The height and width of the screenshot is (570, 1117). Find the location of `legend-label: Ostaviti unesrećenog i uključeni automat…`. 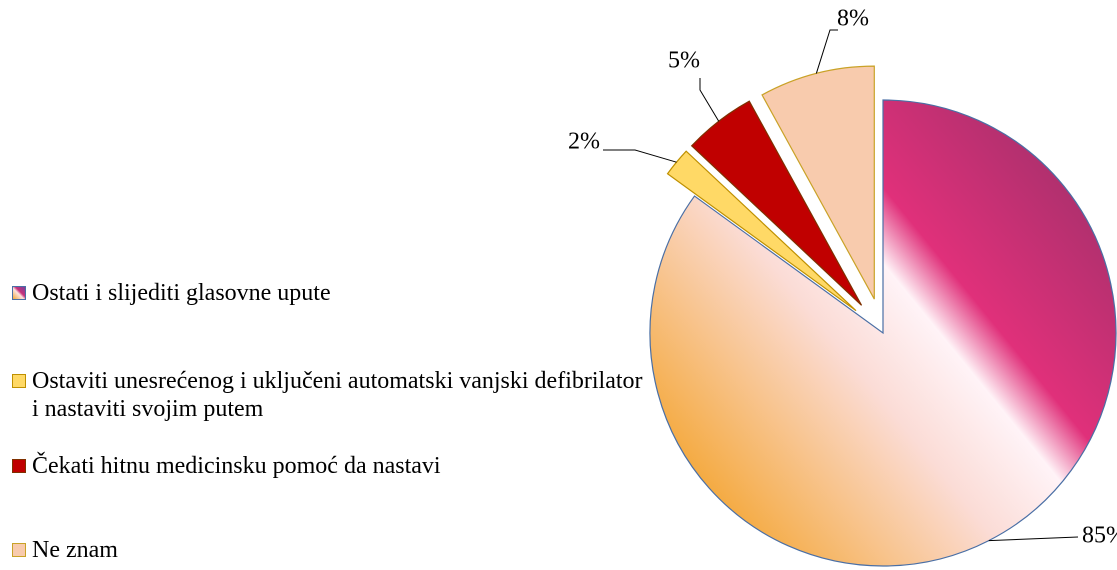

legend-label: Ostaviti unesrećenog i uključeni automat… is located at coordinates (337, 395).